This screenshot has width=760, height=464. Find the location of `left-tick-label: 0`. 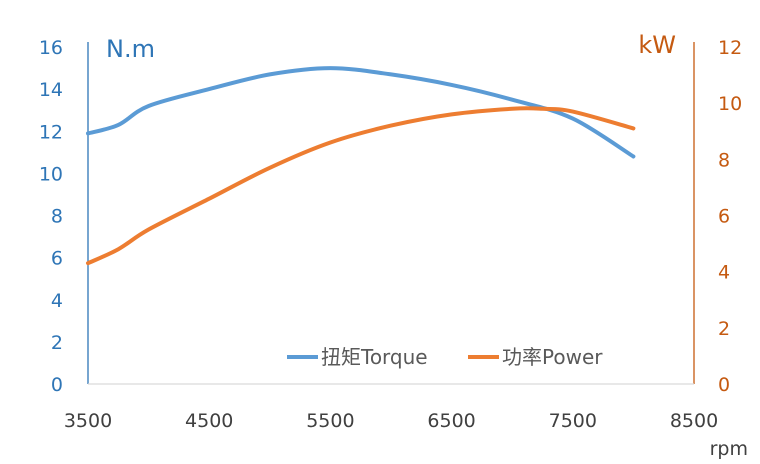

left-tick-label: 0 is located at coordinates (57, 385).